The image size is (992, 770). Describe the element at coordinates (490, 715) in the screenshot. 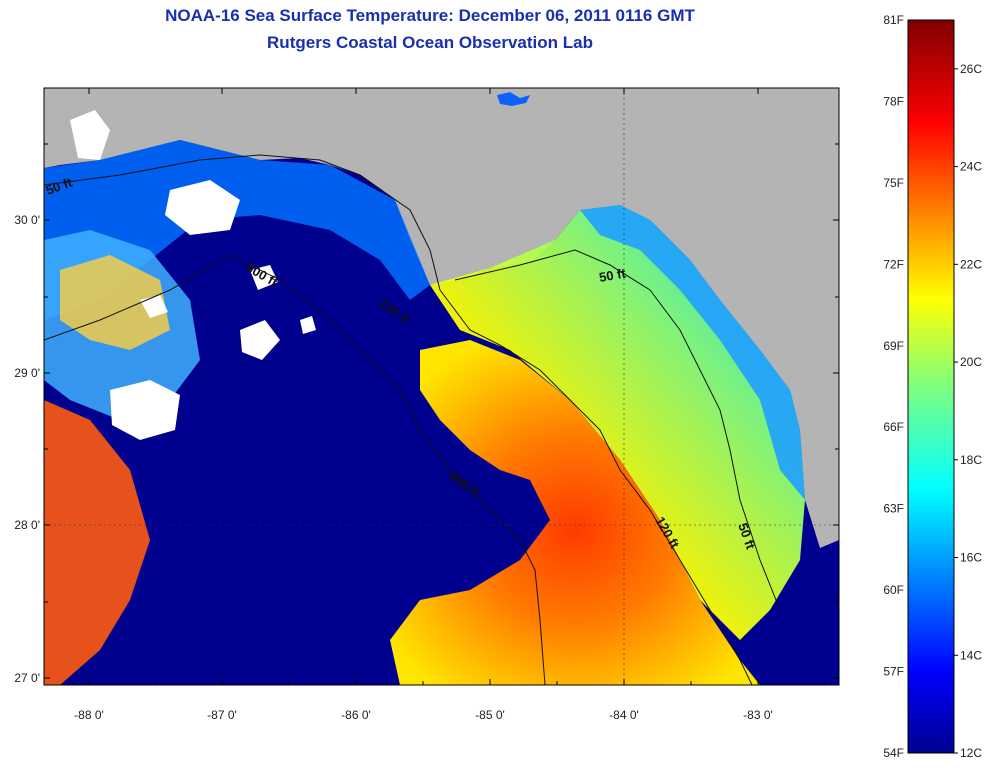

I see `lon-tick-label: -85 0'` at that location.